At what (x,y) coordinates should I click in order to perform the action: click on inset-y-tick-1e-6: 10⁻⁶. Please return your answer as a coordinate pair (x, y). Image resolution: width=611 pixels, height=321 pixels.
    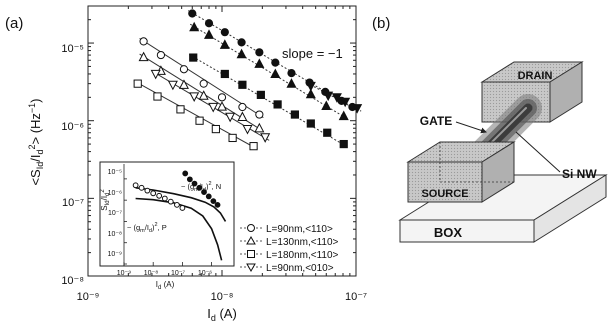
    Looking at the image, I should click on (115, 193).